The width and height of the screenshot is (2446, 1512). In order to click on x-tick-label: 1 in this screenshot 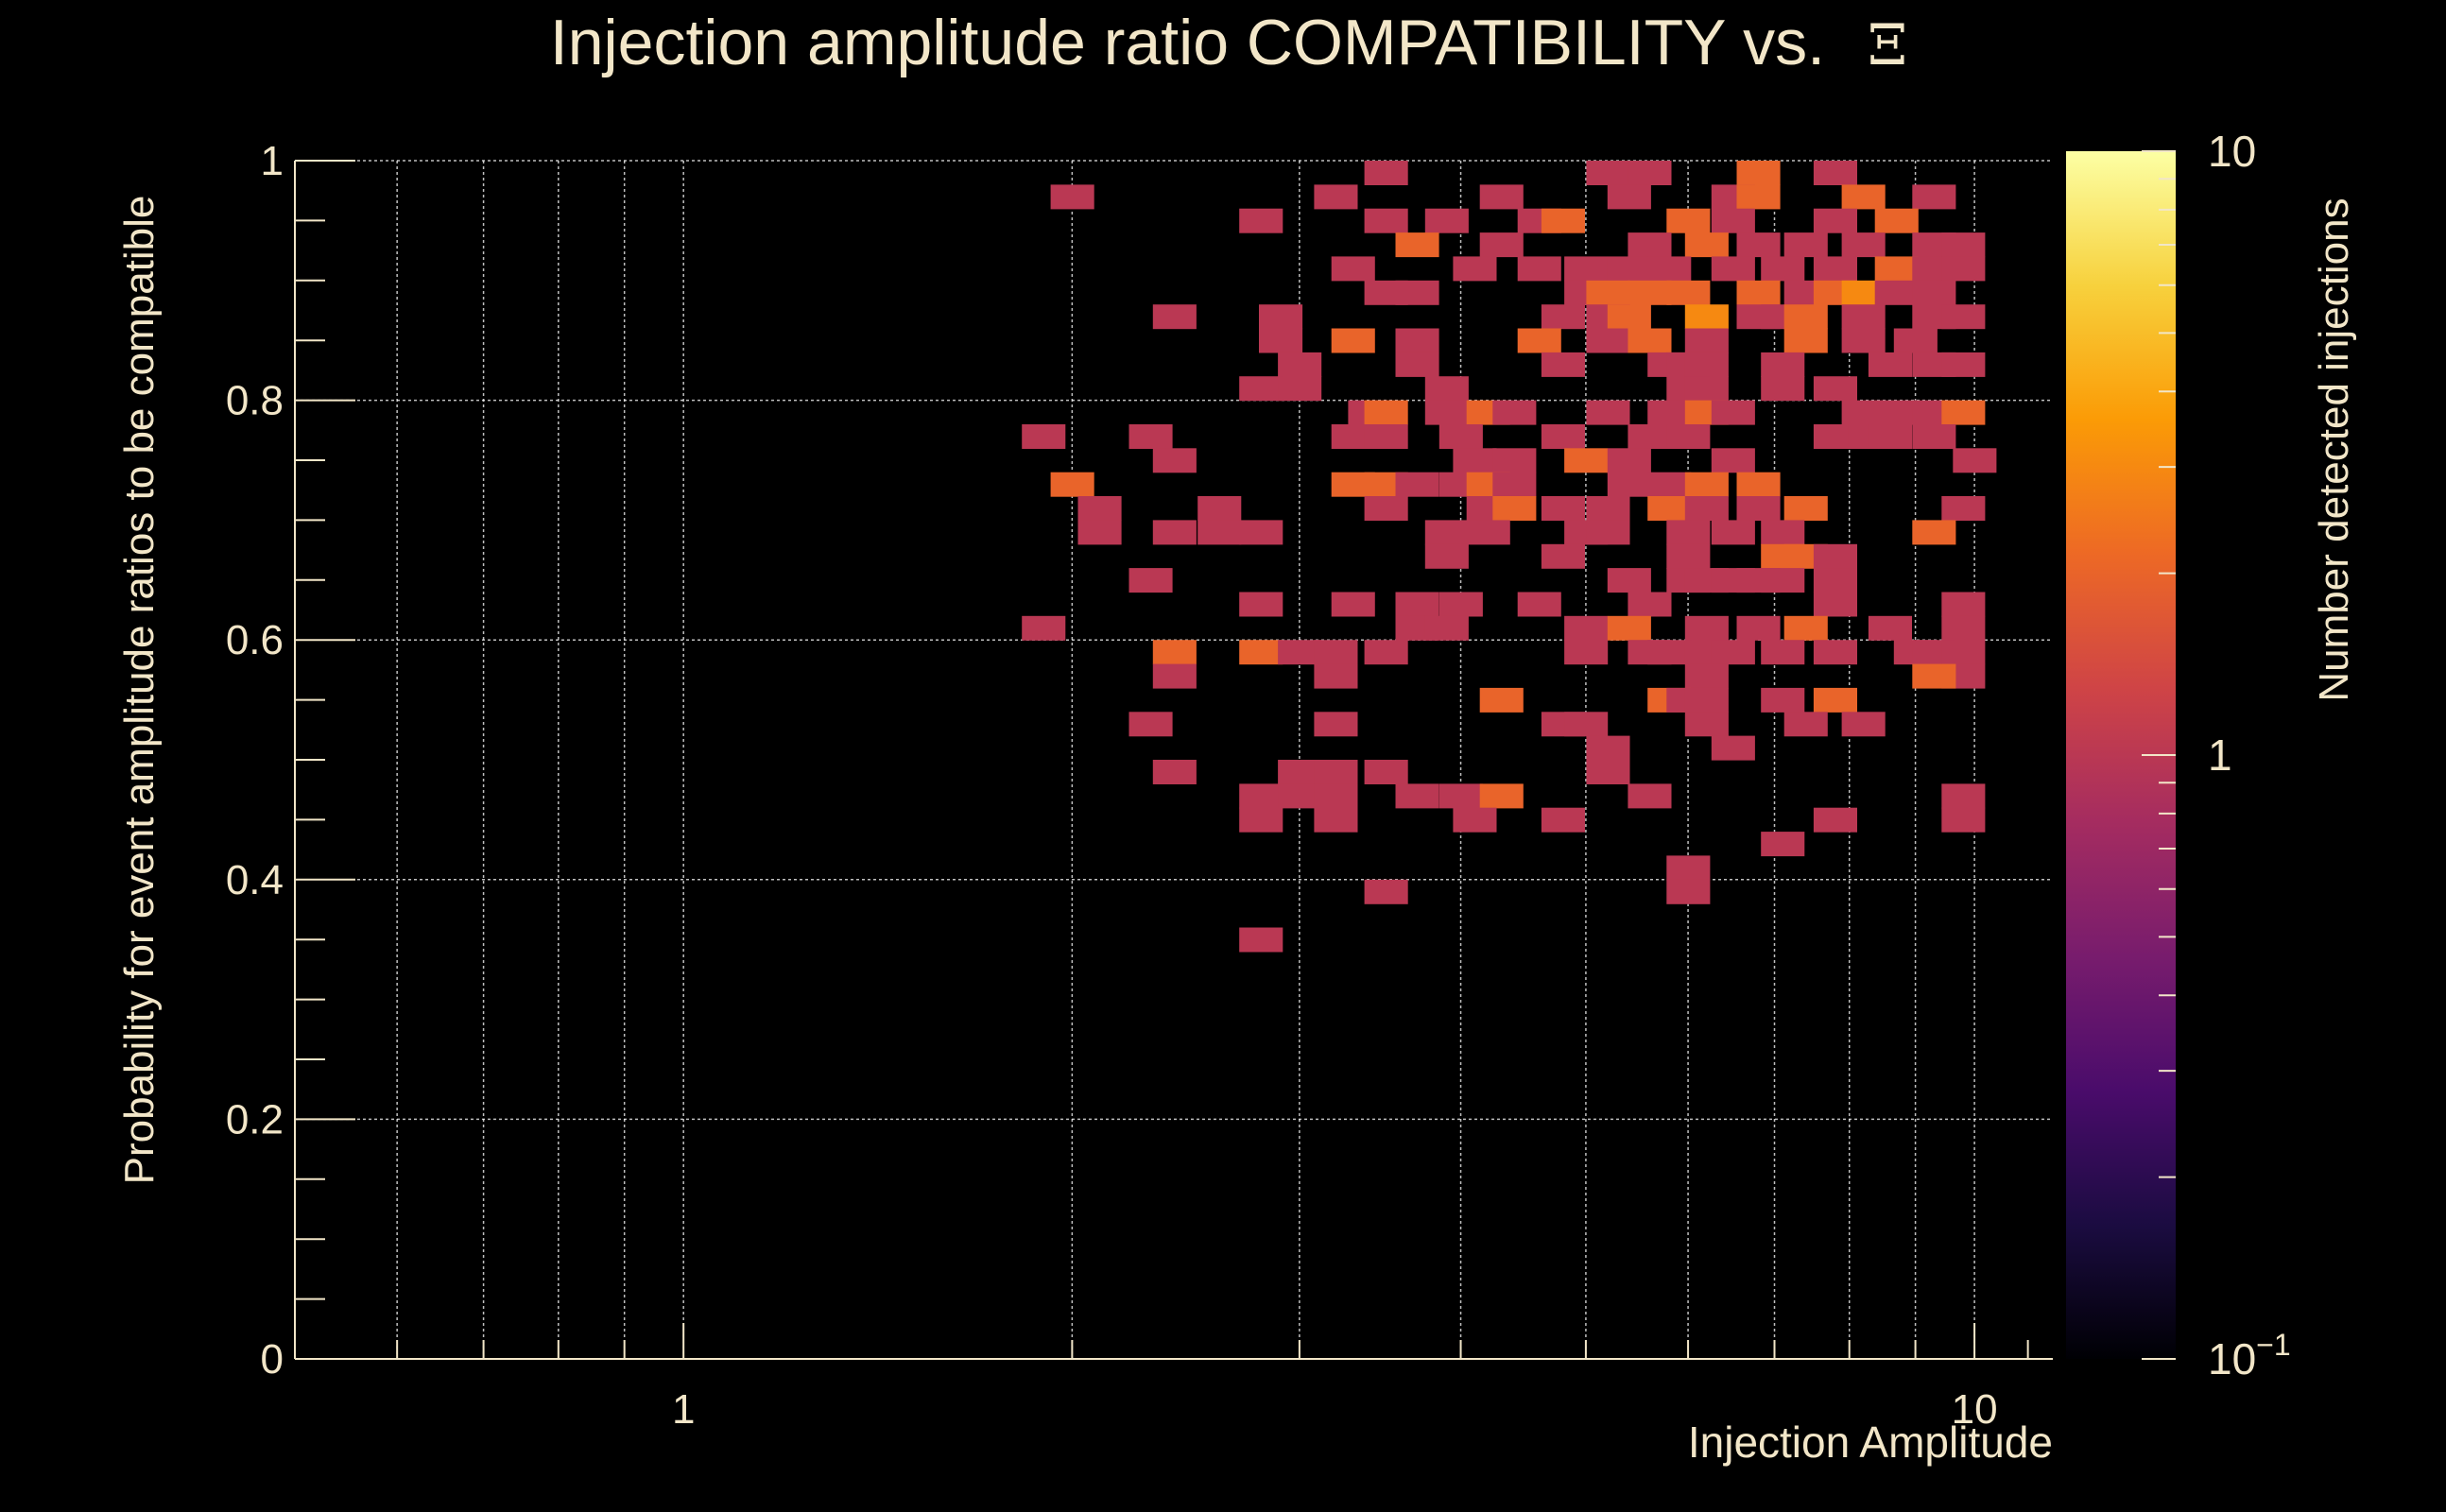, I will do `click(683, 1409)`.